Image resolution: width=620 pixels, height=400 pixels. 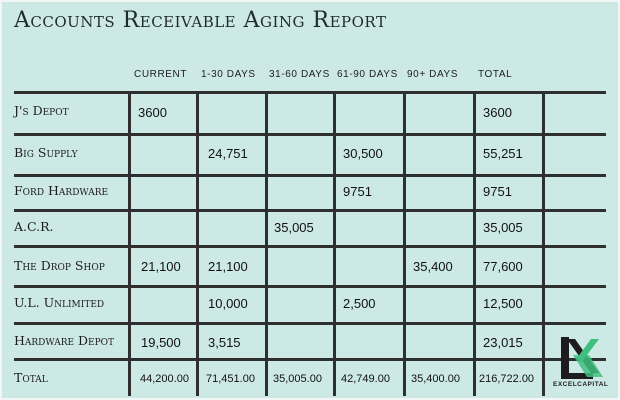 What do you see at coordinates (503, 303) in the screenshot?
I see `cell-ul-unlimited-total: 12,500` at bounding box center [503, 303].